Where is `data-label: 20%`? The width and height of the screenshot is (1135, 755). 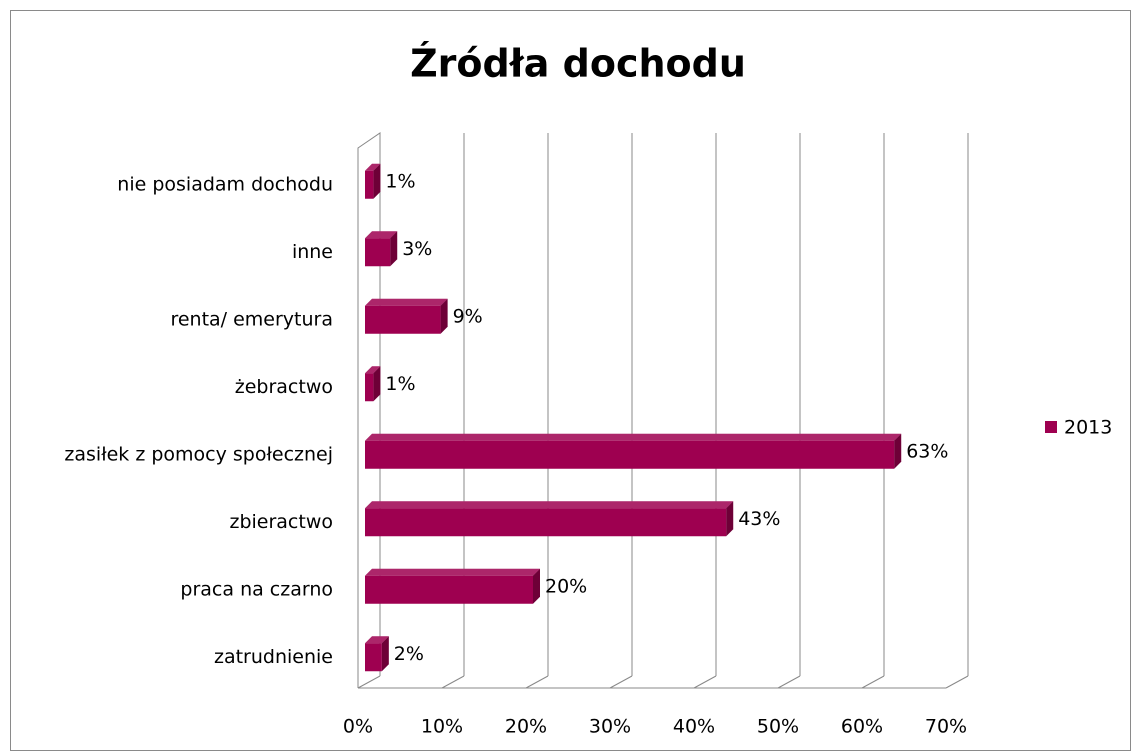 data-label: 20% is located at coordinates (566, 586).